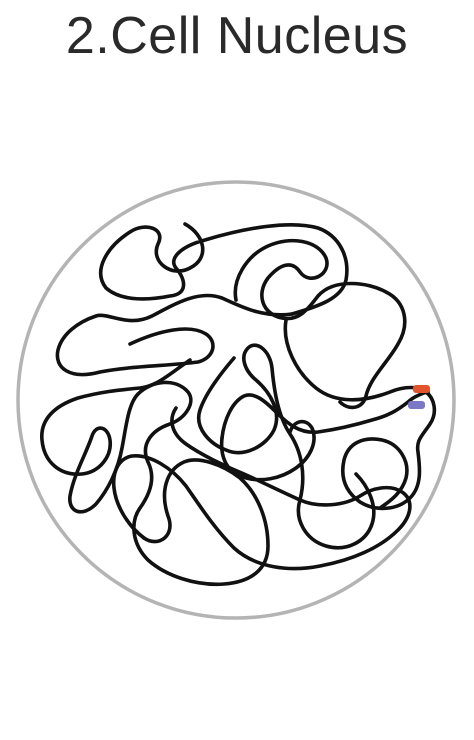 The width and height of the screenshot is (474, 740). Describe the element at coordinates (237, 36) in the screenshot. I see `page-title: 2.Cell Nucleus` at that location.